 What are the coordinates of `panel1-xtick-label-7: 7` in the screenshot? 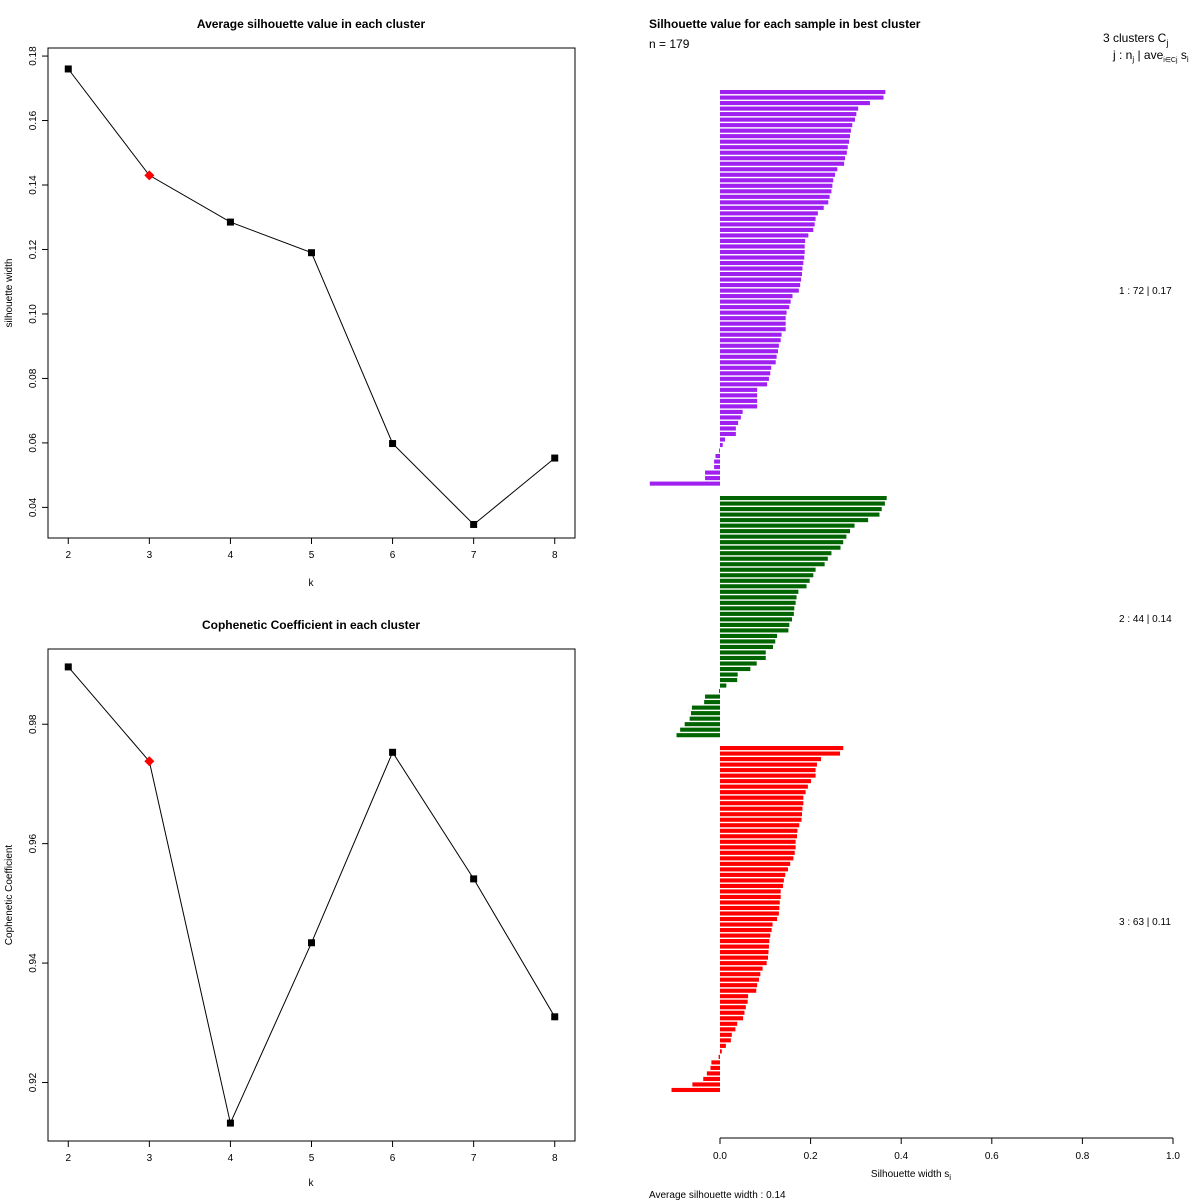 It's located at (474, 555).